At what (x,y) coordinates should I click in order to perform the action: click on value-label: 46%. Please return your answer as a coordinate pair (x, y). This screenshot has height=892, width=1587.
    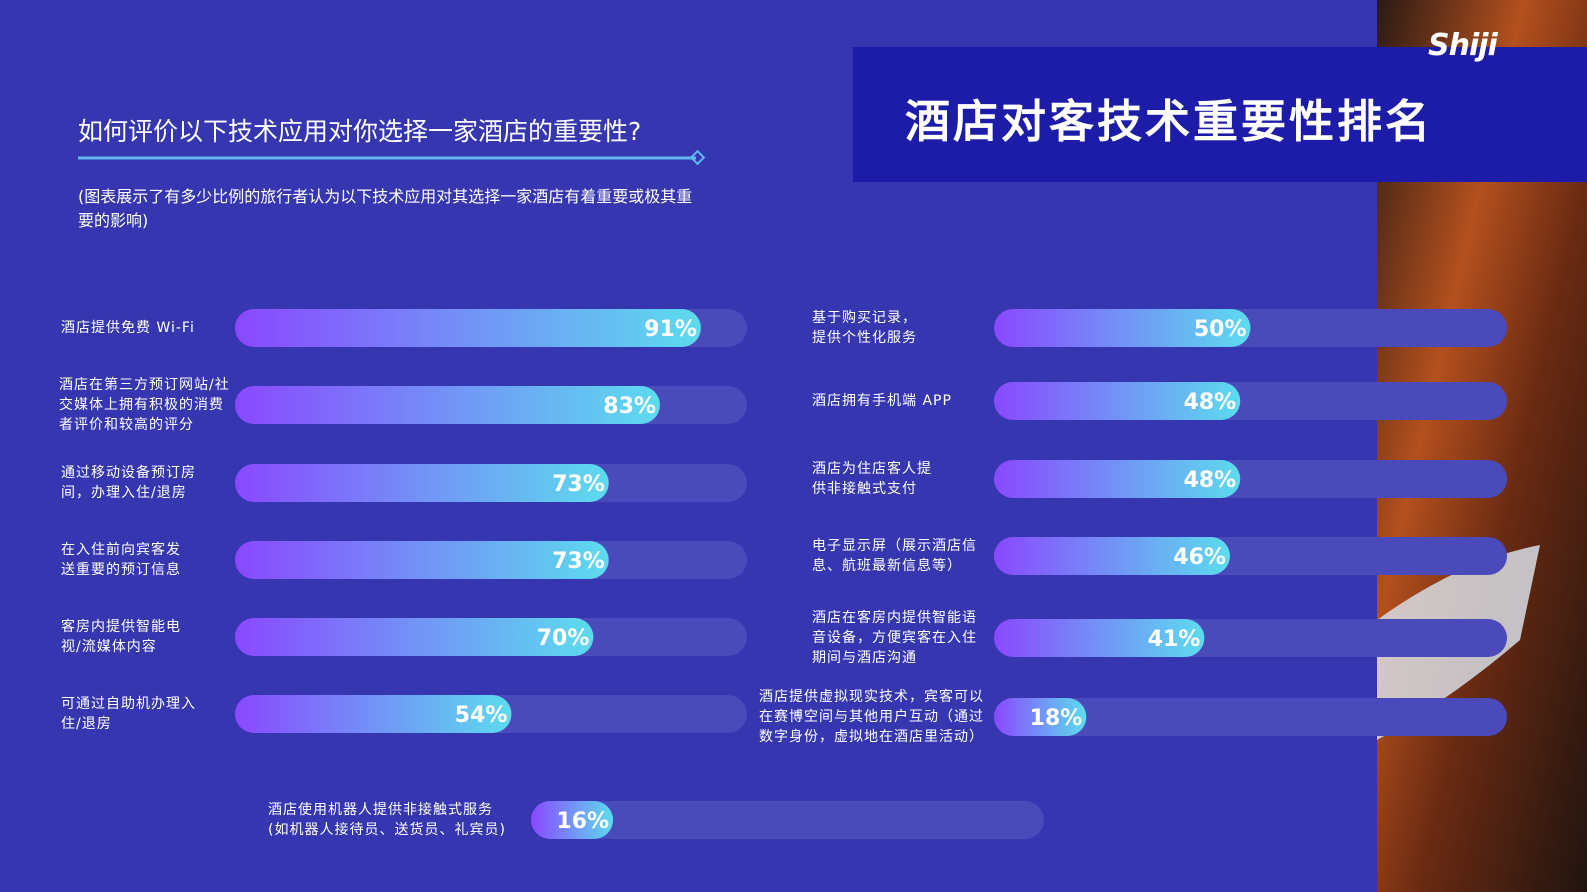
    Looking at the image, I should click on (1199, 557).